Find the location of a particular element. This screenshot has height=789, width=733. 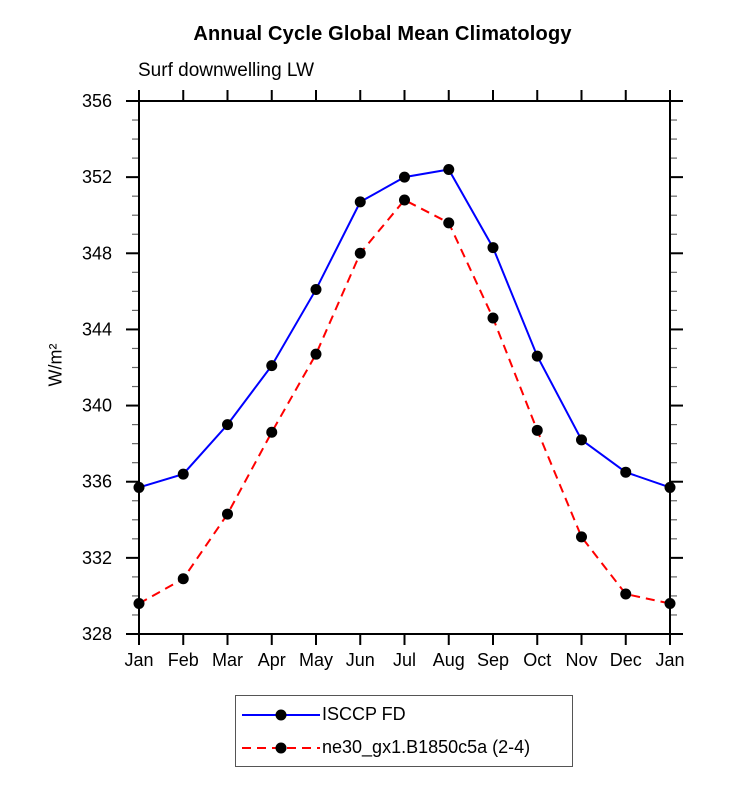

x-axis-tick-label: Mar is located at coordinates (227, 660).